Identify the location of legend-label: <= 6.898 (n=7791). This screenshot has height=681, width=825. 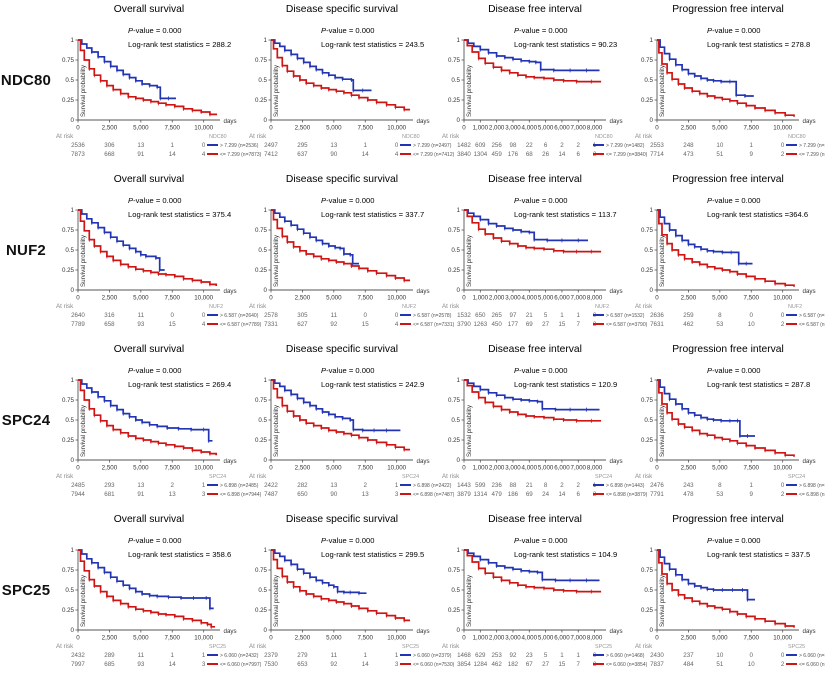
(812, 495).